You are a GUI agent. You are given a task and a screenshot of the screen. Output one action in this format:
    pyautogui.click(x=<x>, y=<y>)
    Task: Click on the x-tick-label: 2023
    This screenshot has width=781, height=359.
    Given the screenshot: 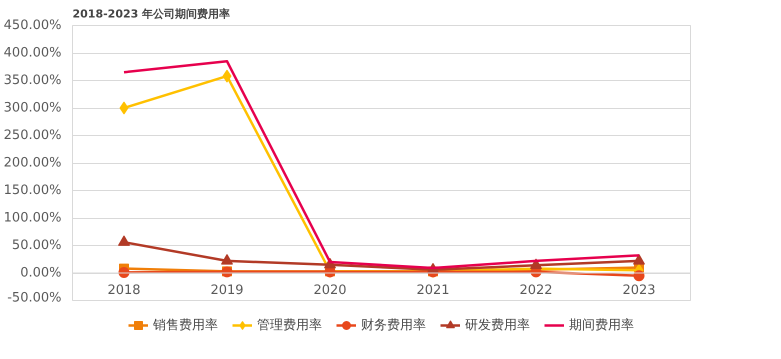 What is the action you would take?
    pyautogui.click(x=639, y=290)
    